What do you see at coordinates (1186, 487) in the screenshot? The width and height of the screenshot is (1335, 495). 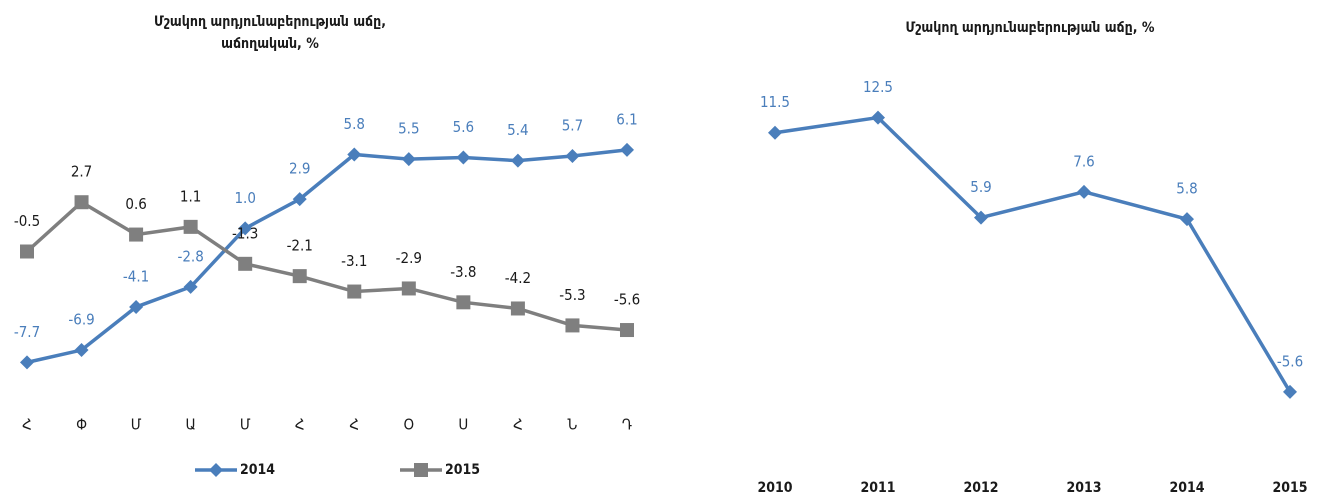 I see `x-tick-label: 2014` at bounding box center [1186, 487].